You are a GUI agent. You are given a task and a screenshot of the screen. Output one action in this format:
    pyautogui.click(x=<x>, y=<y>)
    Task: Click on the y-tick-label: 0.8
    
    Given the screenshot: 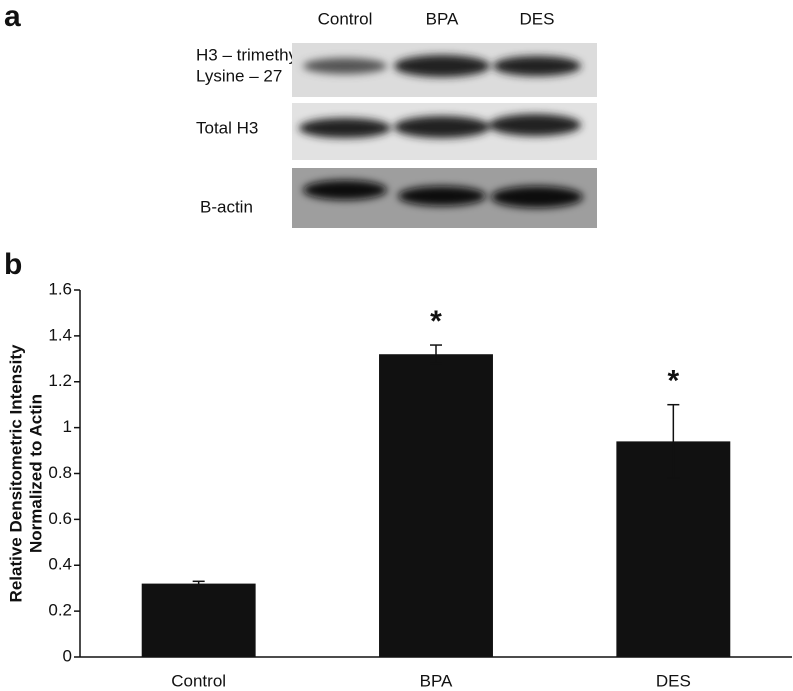 What is the action you would take?
    pyautogui.click(x=60, y=472)
    